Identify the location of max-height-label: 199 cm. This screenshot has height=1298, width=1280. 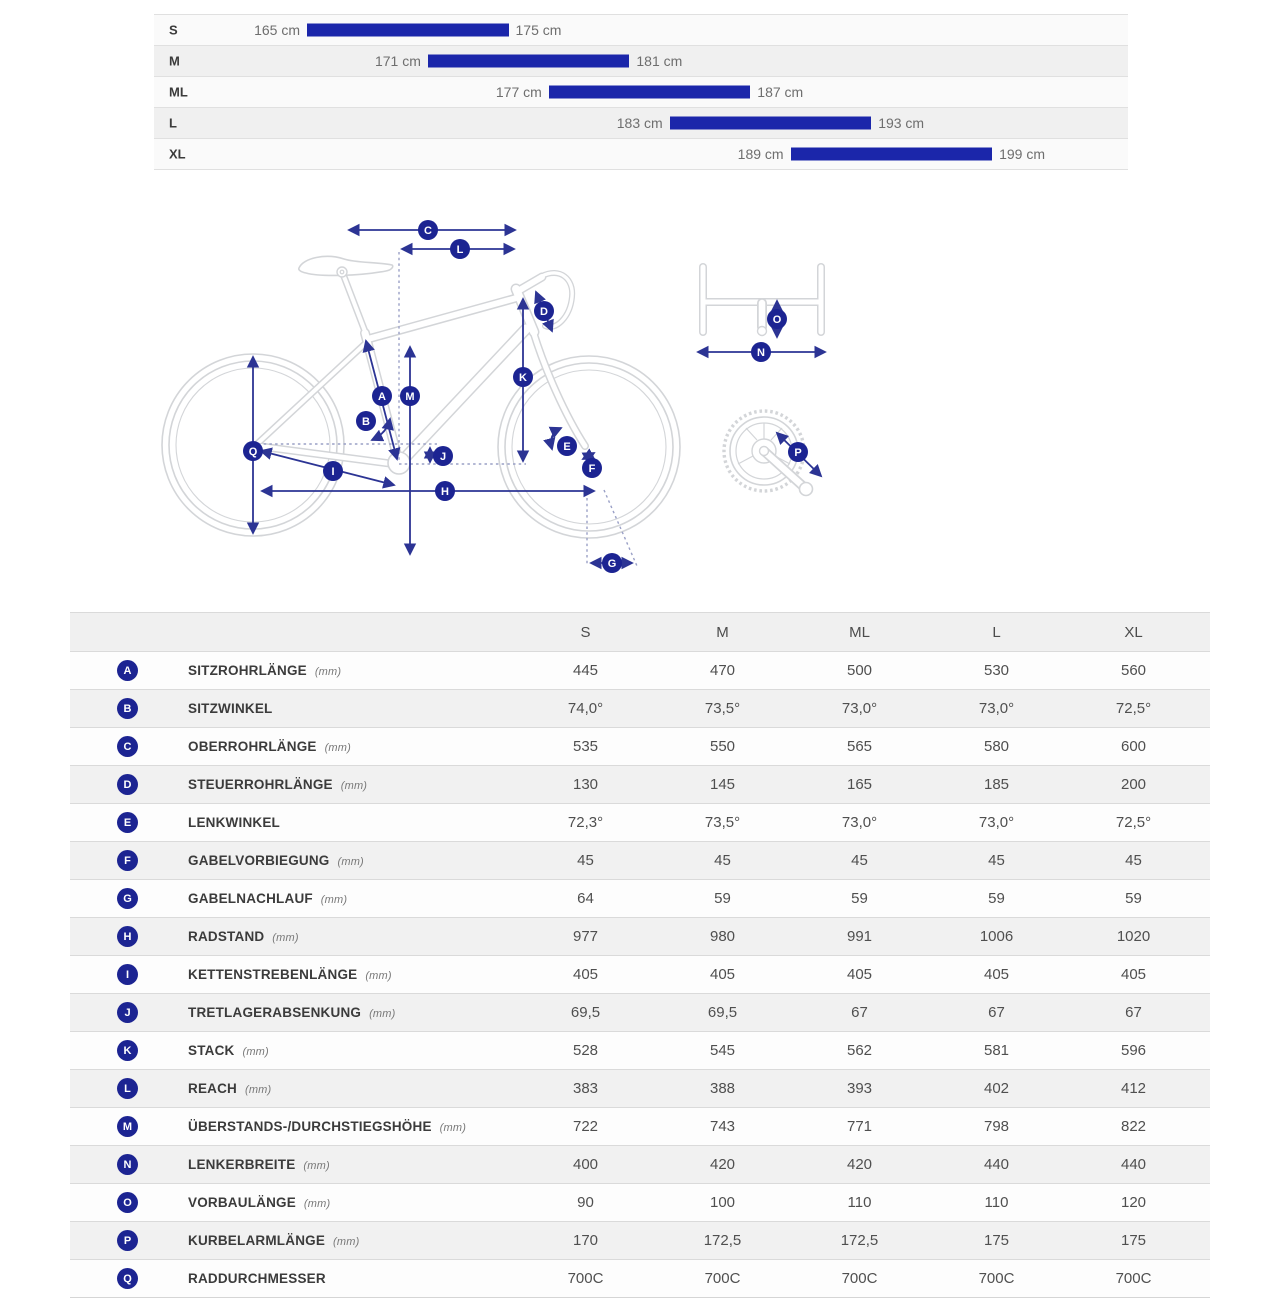
(1022, 154).